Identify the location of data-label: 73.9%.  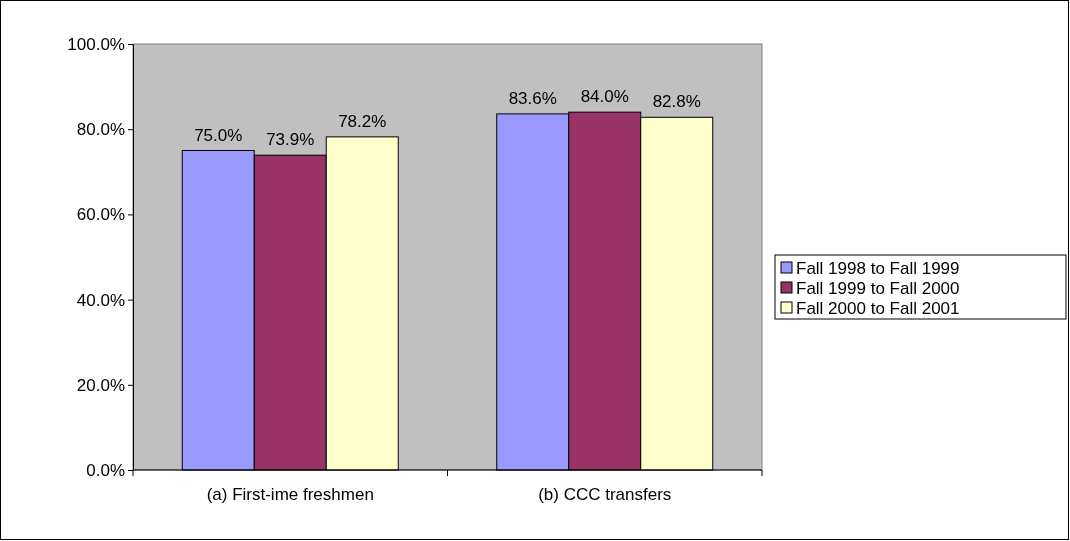
(290, 140).